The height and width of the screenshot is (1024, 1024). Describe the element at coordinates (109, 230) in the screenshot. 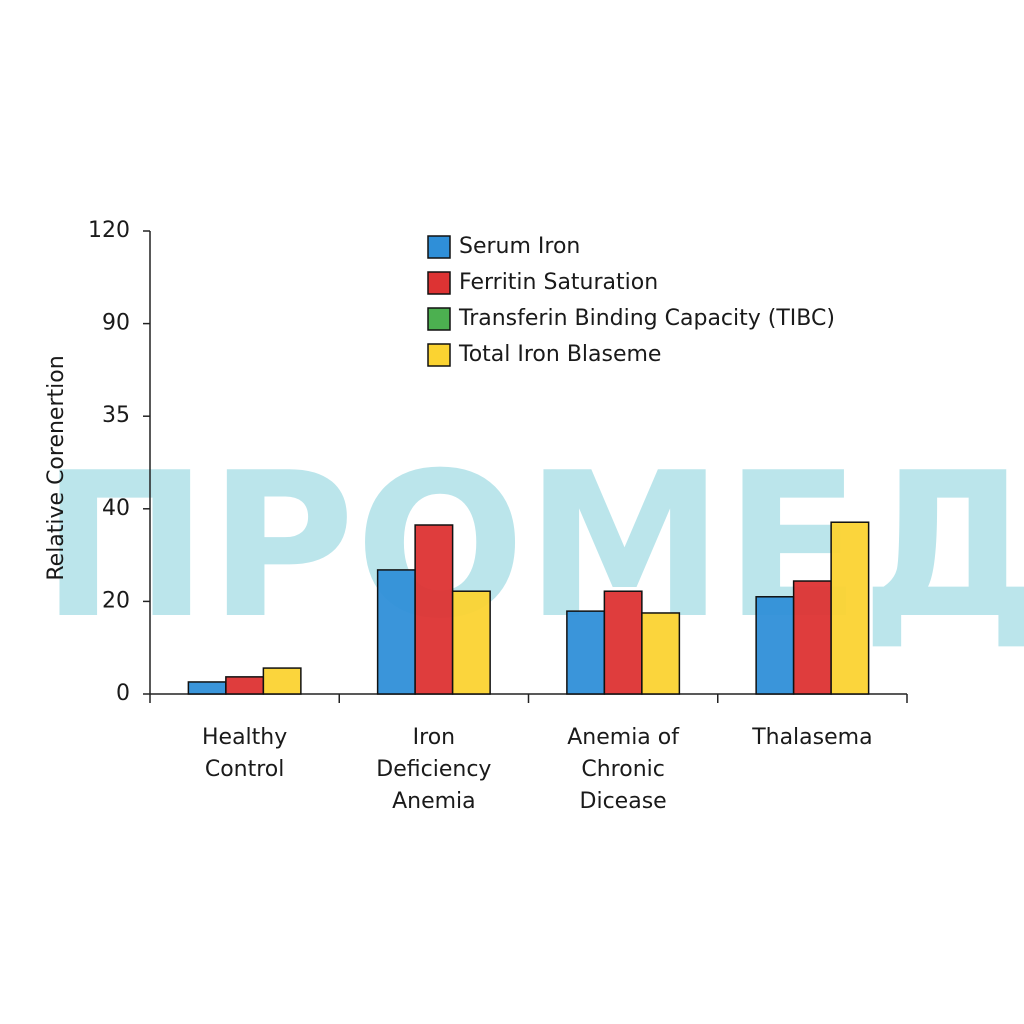

I see `y-tick-label: 120` at that location.